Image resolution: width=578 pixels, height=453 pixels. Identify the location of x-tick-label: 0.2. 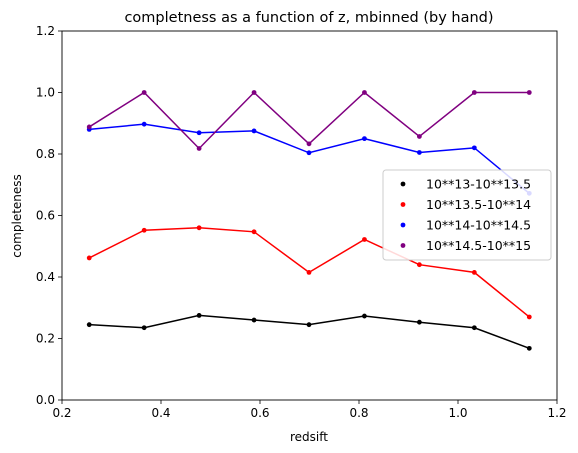
(61, 413).